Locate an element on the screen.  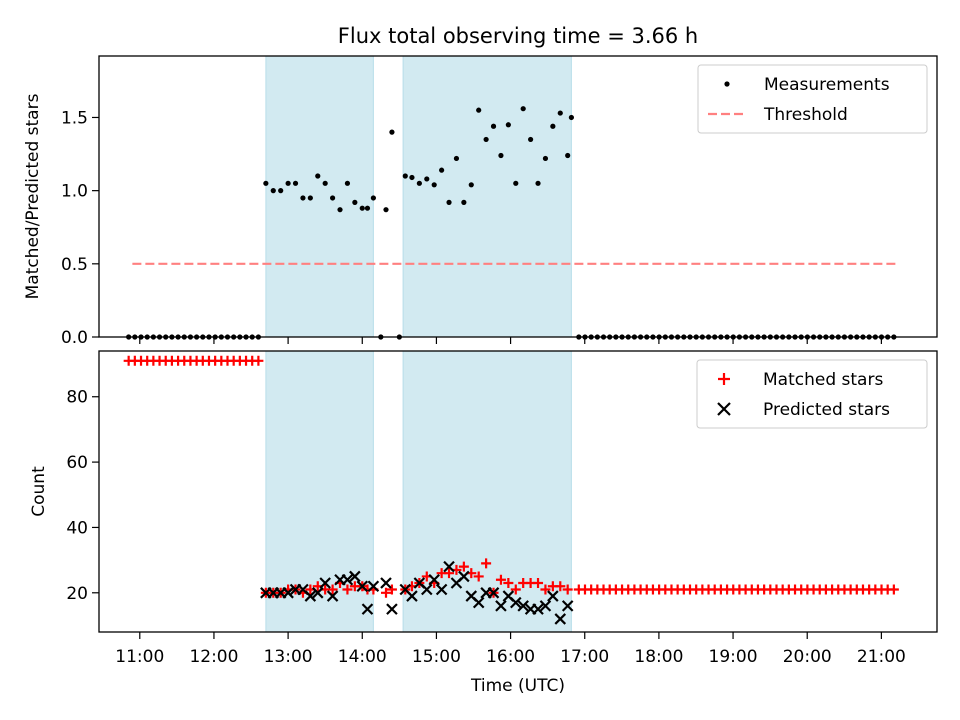
top-legend-label: Measurements is located at coordinates (827, 85).